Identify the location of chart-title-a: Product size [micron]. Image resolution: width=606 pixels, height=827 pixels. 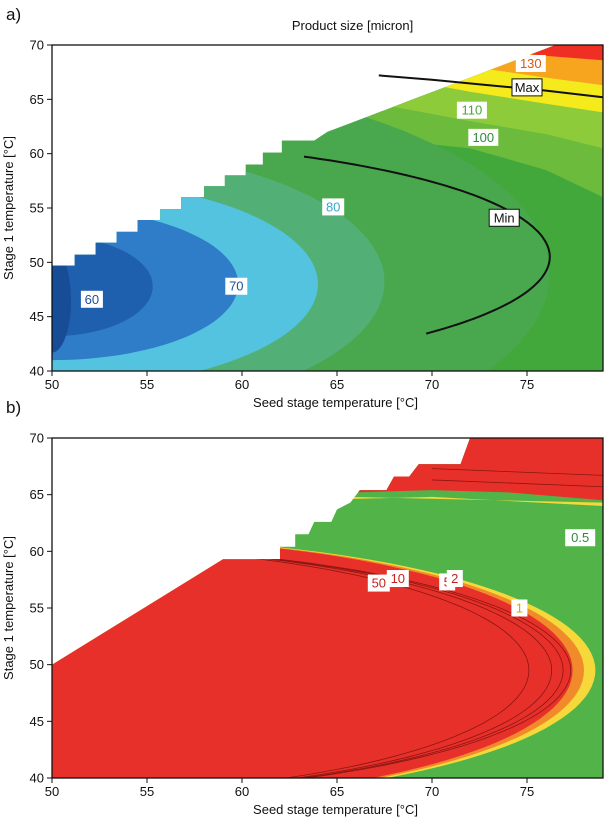
(352, 25).